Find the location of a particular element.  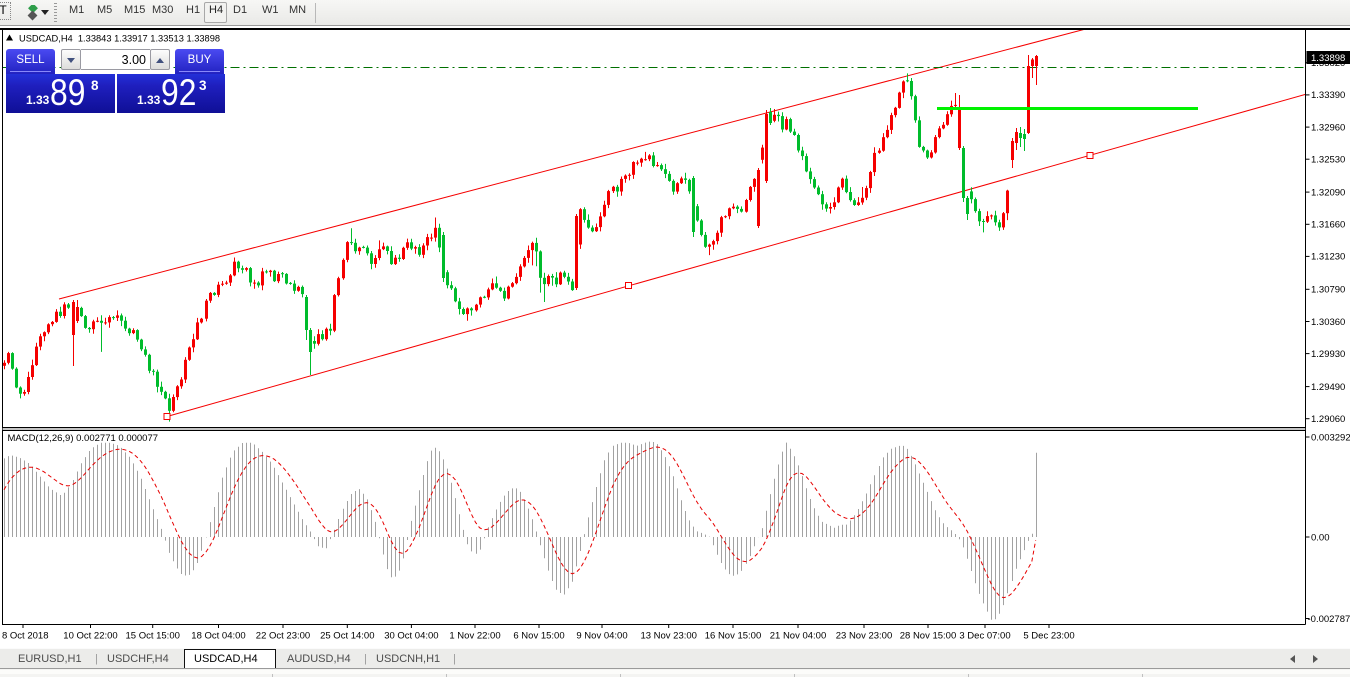

svg-text: 1.32530 is located at coordinates (1328, 160).